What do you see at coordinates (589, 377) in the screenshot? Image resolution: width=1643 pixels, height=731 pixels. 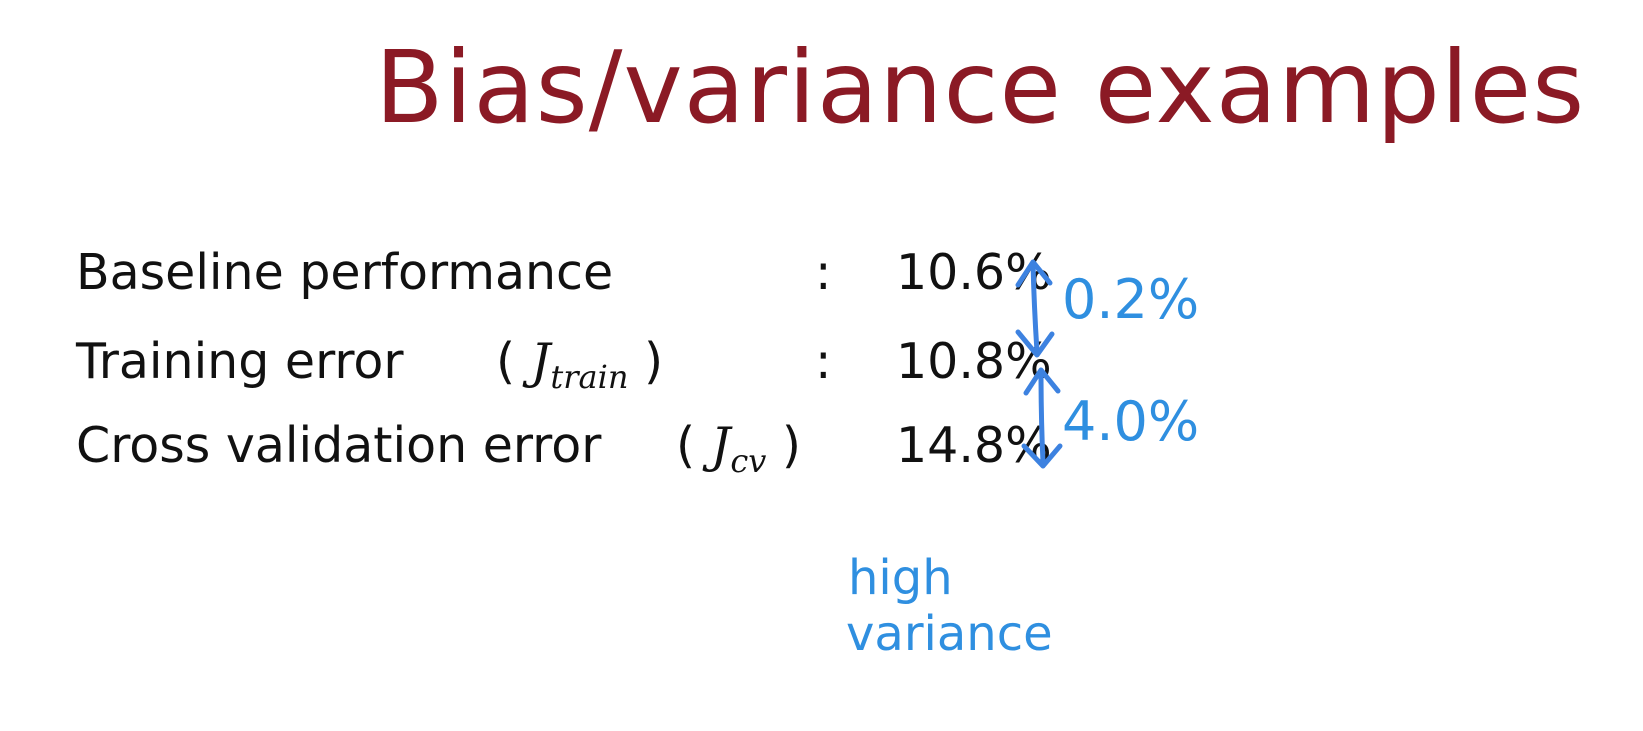 I see `training-error-symbol-sub: train` at bounding box center [589, 377].